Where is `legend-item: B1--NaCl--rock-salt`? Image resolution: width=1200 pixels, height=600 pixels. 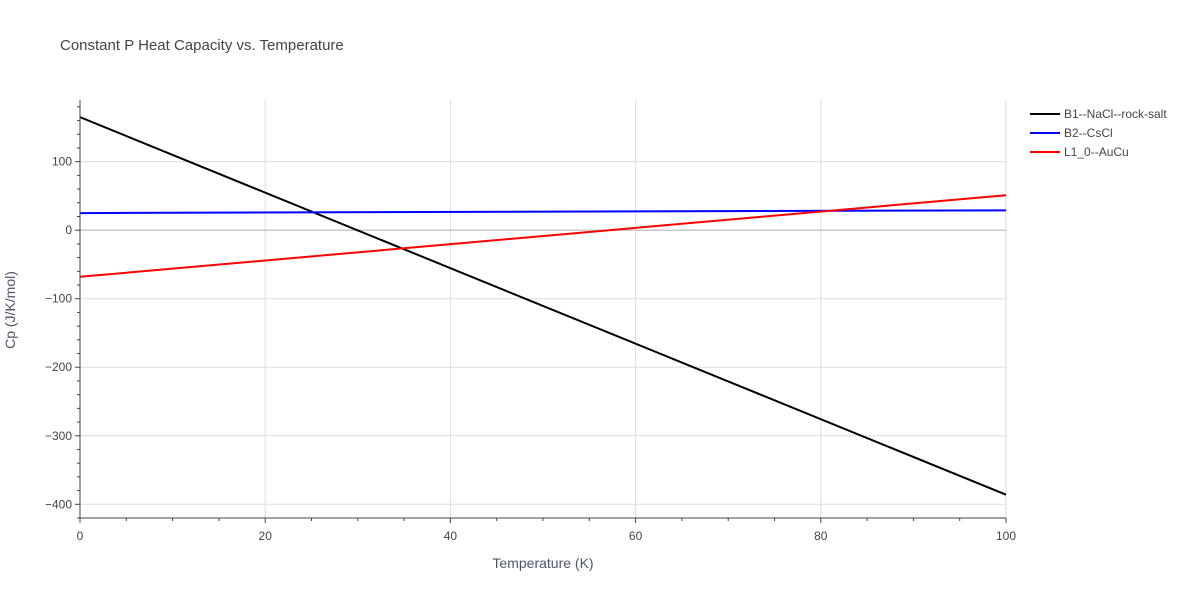
legend-item: B1--NaCl--rock-salt is located at coordinates (1098, 114).